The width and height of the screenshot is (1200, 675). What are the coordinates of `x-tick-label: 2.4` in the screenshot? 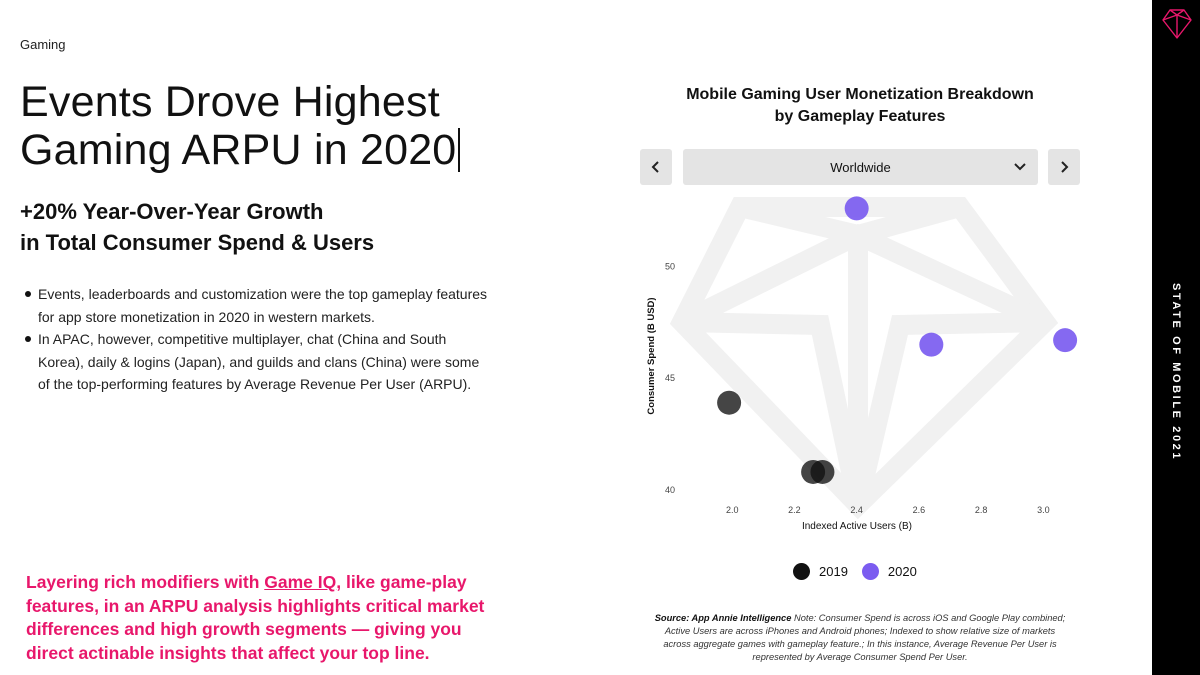 It's located at (856, 510).